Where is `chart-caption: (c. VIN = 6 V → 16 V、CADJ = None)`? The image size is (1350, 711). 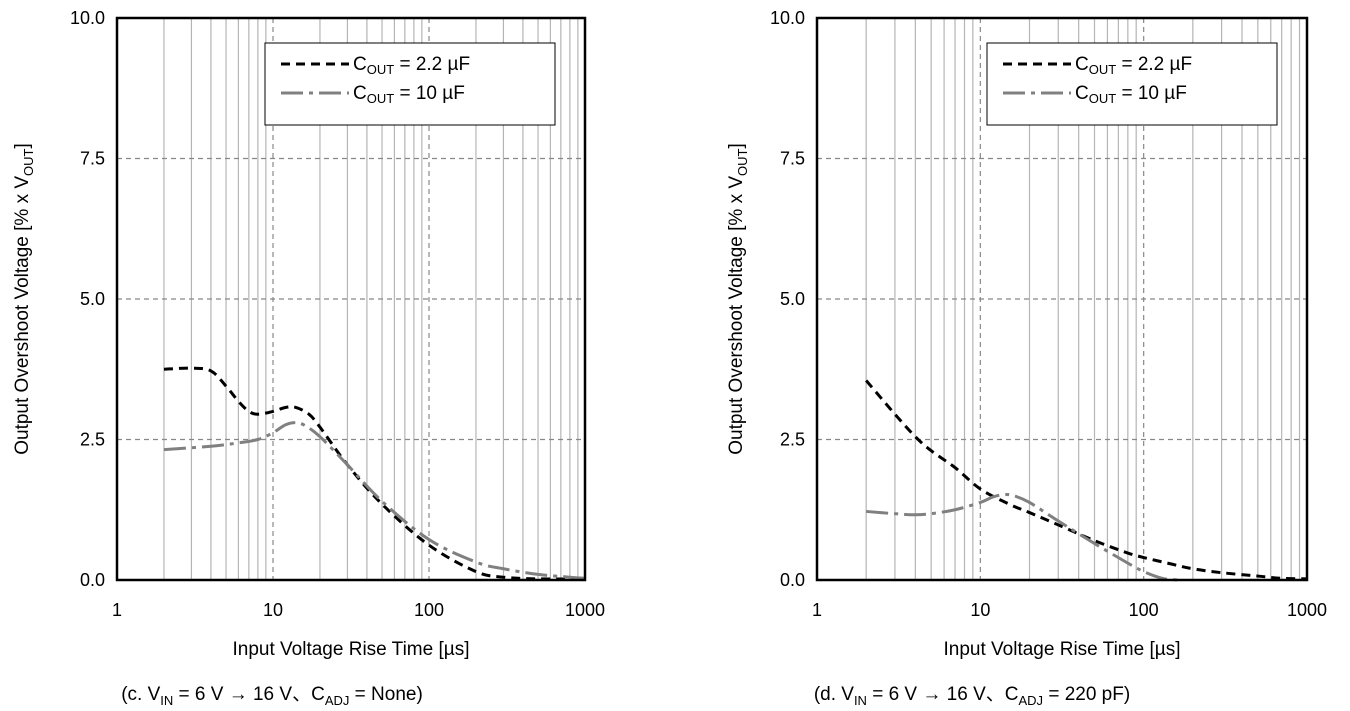
chart-caption: (c. VIN = 6 V → 16 V、CADJ = None) is located at coordinates (272, 696).